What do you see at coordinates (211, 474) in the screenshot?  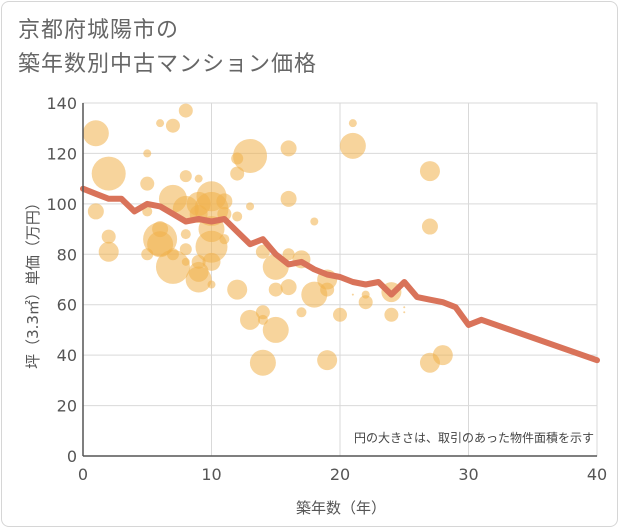 I see `x-tick-label: 10` at bounding box center [211, 474].